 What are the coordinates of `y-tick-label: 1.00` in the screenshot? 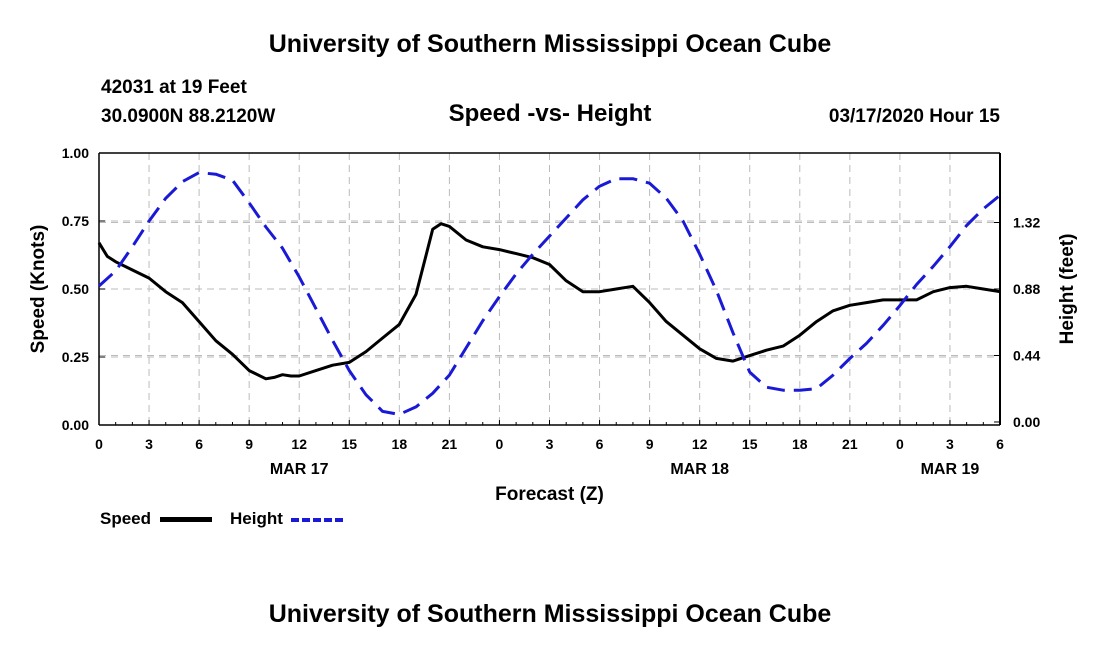 It's located at (75, 153).